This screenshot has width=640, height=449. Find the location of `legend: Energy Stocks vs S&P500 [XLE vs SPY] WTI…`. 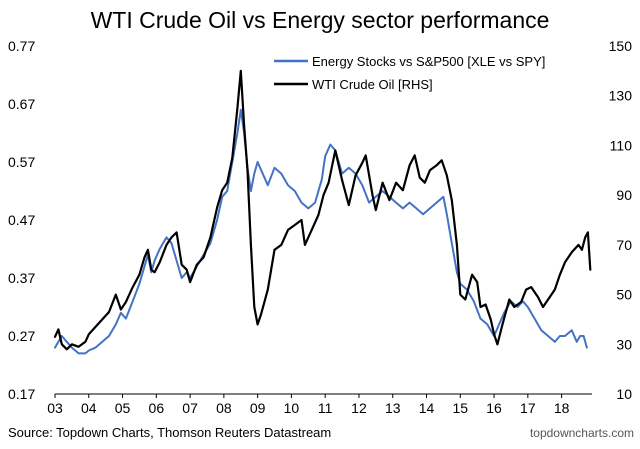

legend: Energy Stocks vs S&P500 [XLE vs SPY] WTI… is located at coordinates (409, 73).